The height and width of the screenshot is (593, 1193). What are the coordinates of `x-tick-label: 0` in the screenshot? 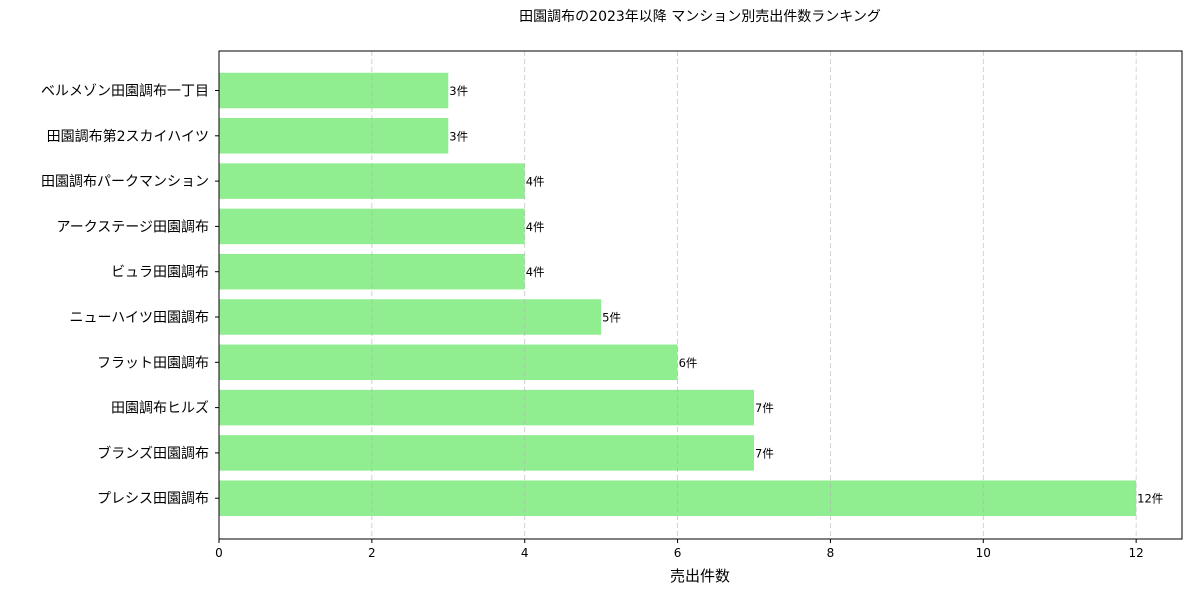 It's located at (219, 553).